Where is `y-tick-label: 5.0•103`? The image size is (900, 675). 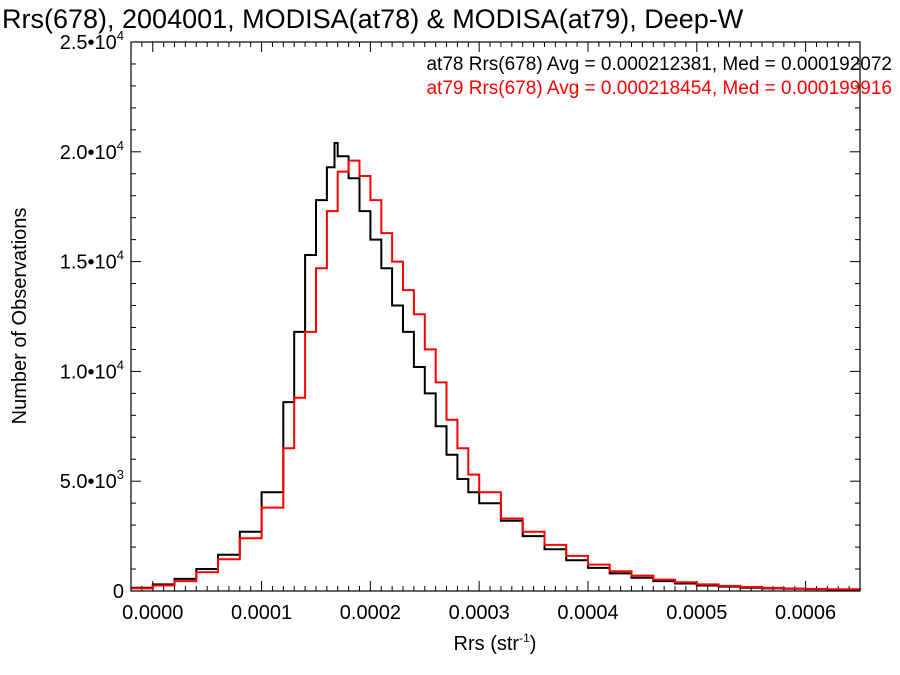 y-tick-label: 5.0•103 is located at coordinates (92, 480).